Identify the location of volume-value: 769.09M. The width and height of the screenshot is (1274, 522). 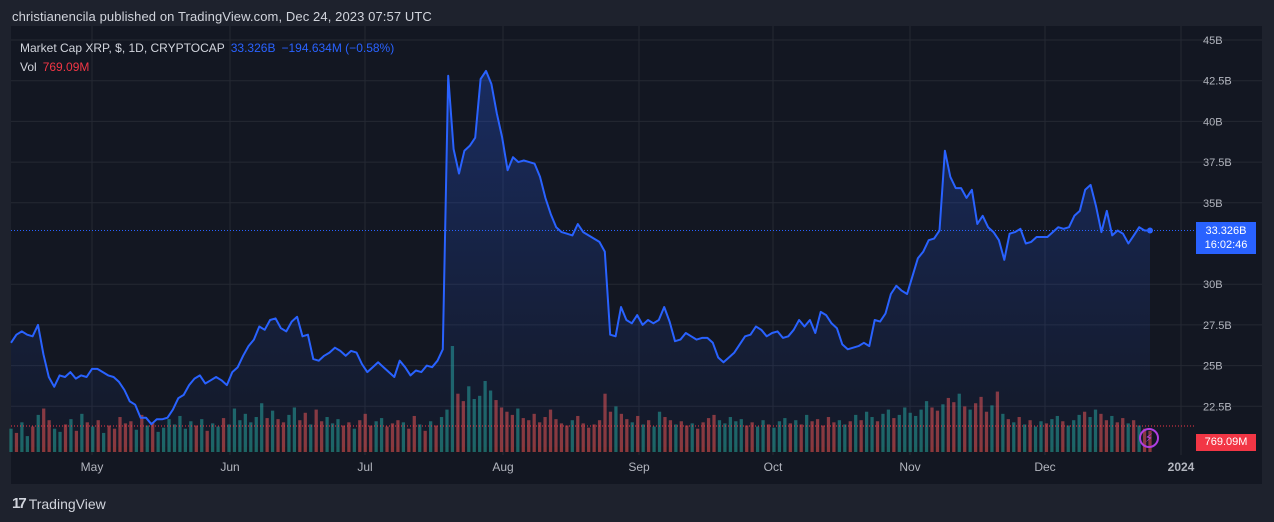
(66, 67).